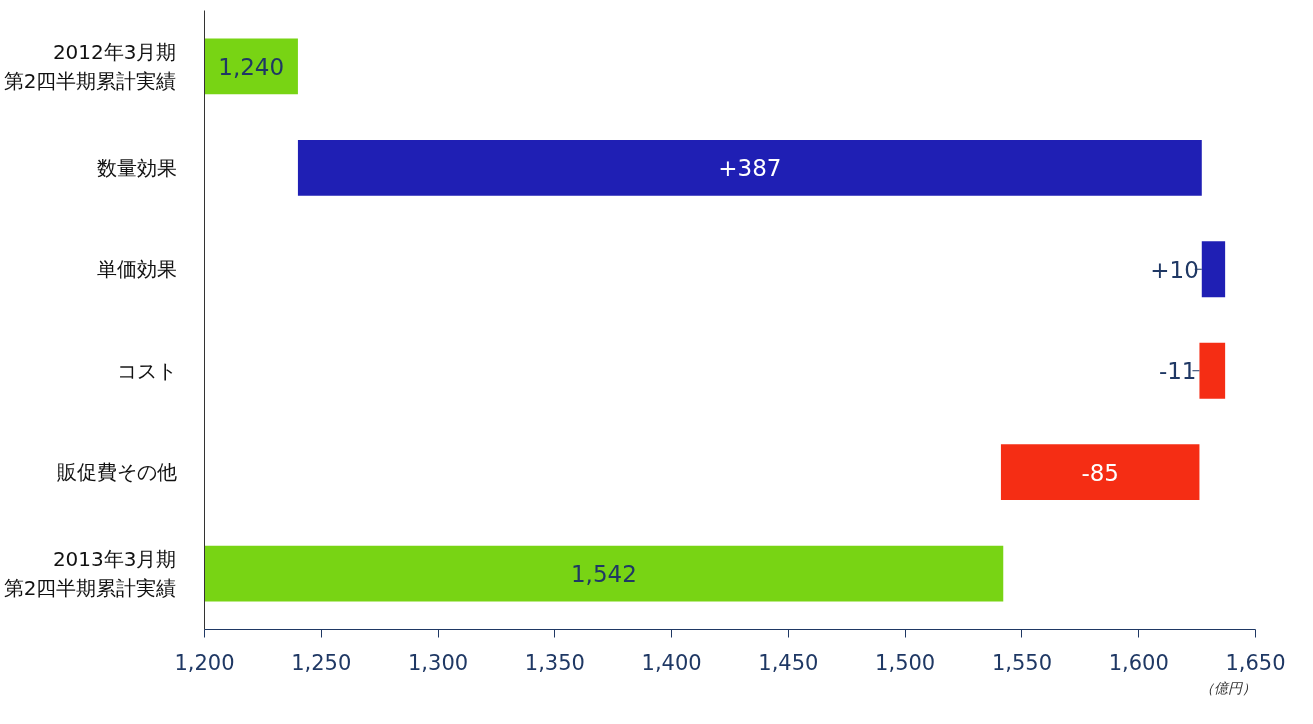 Image resolution: width=1313 pixels, height=724 pixels. What do you see at coordinates (603, 574) in the screenshot?
I see `data-label: 1,542` at bounding box center [603, 574].